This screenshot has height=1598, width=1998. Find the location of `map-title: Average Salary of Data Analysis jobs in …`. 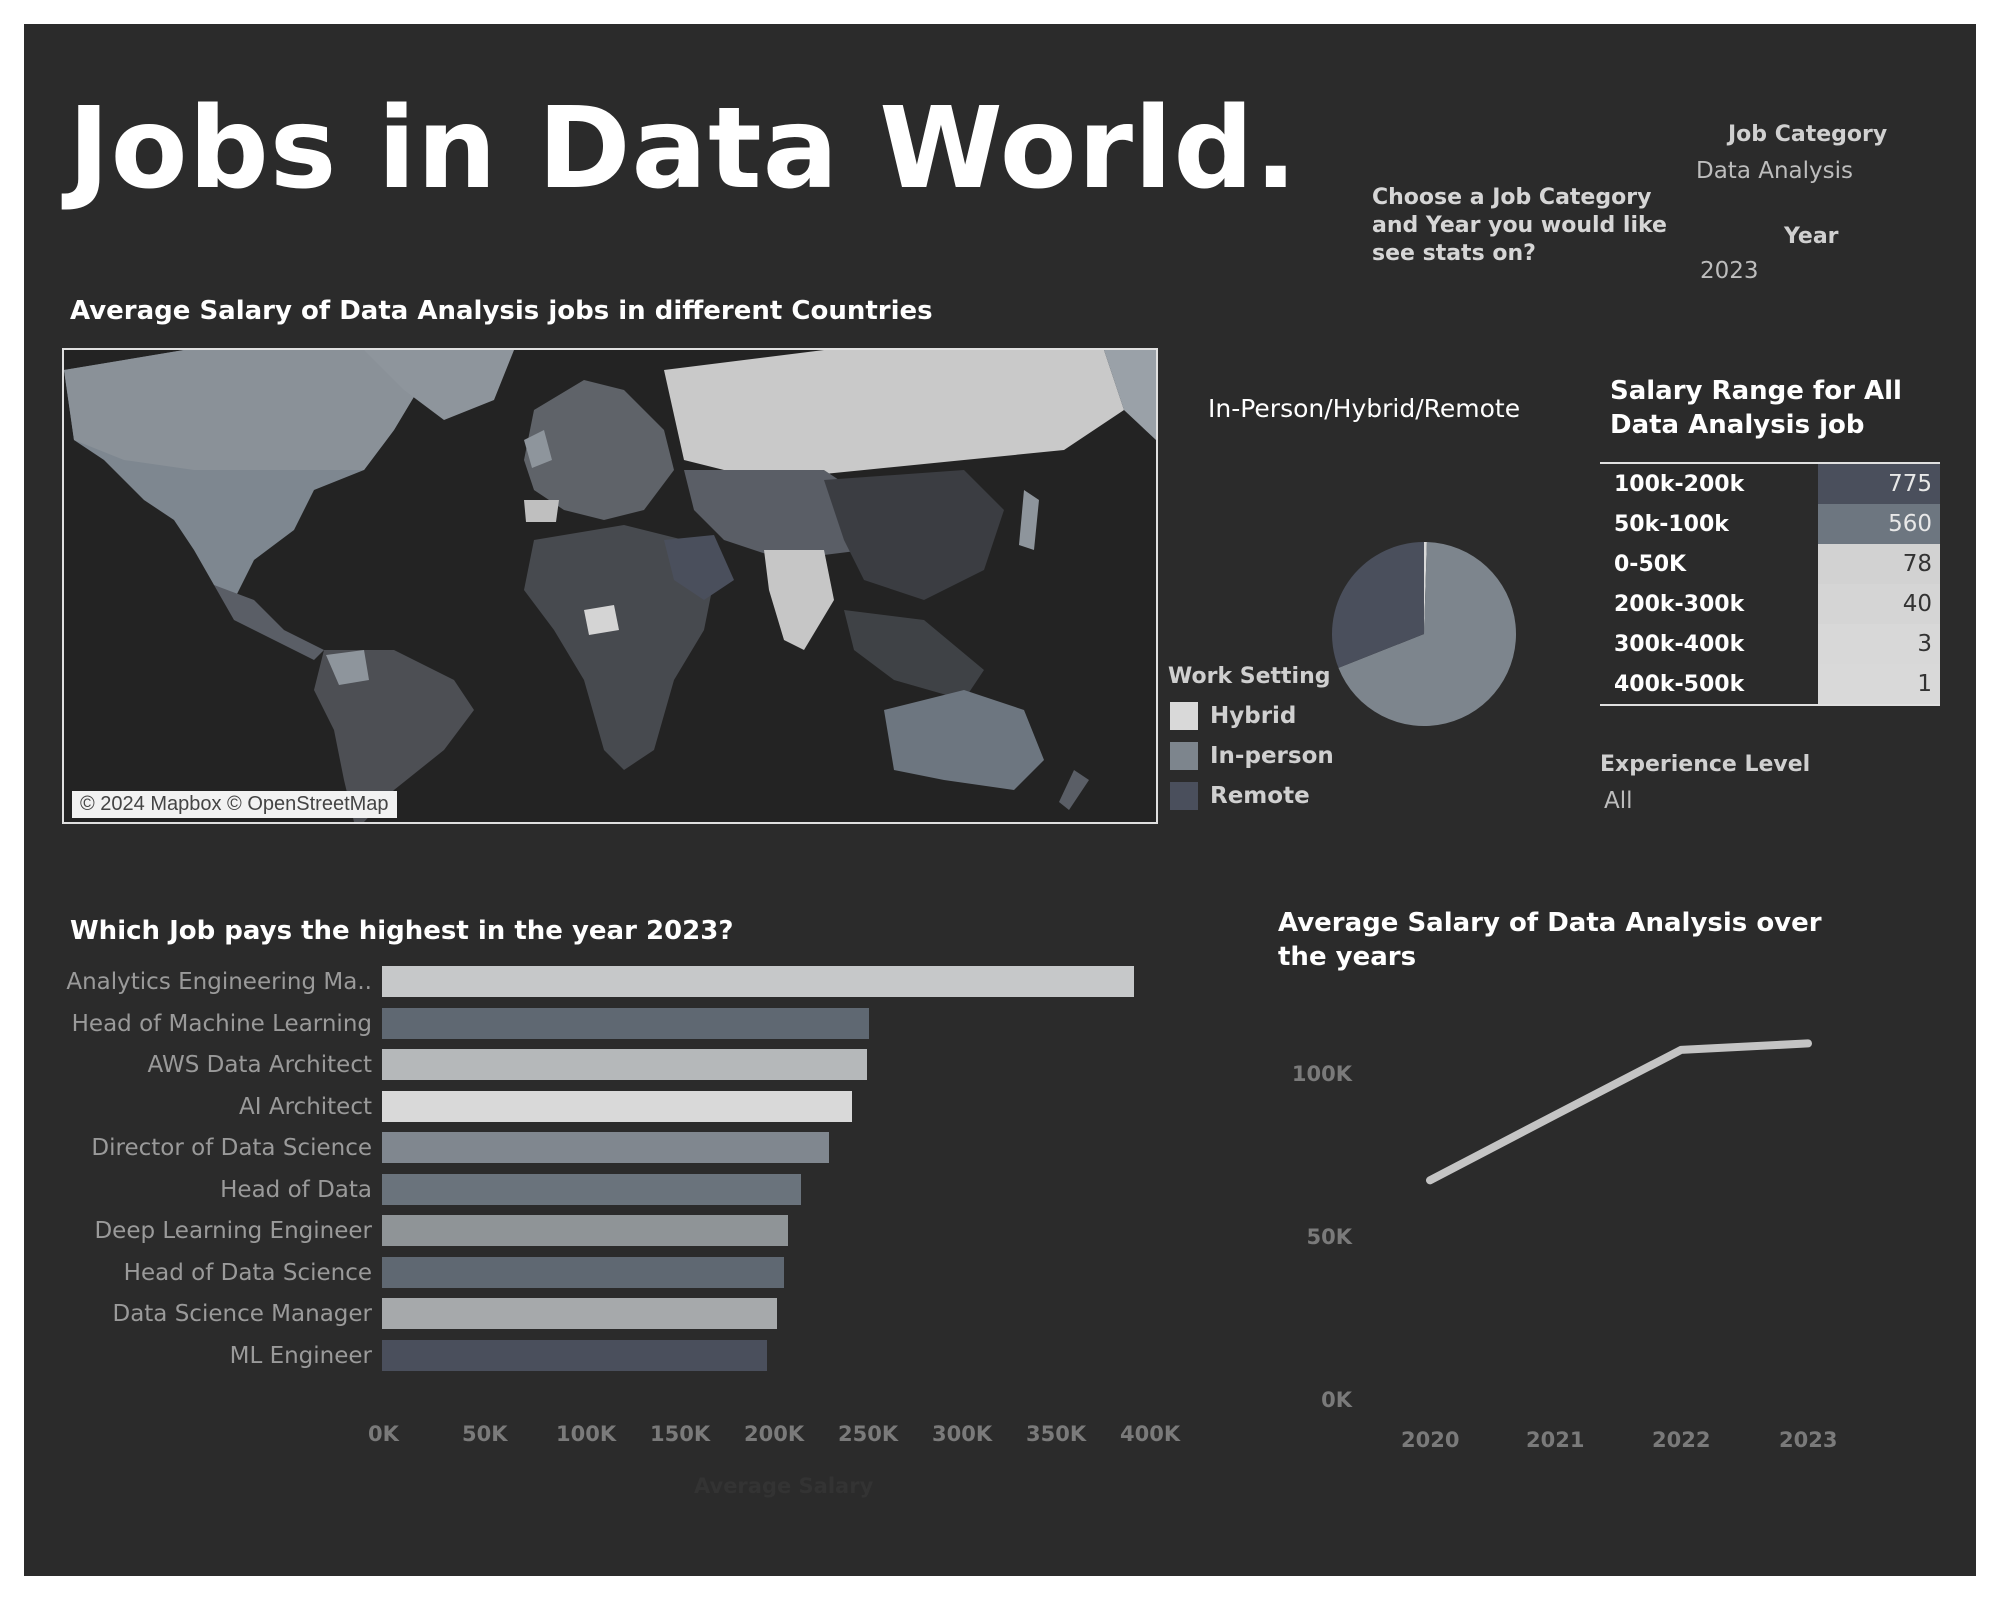

map-title: Average Salary of Data Analysis jobs in … is located at coordinates (501, 311).